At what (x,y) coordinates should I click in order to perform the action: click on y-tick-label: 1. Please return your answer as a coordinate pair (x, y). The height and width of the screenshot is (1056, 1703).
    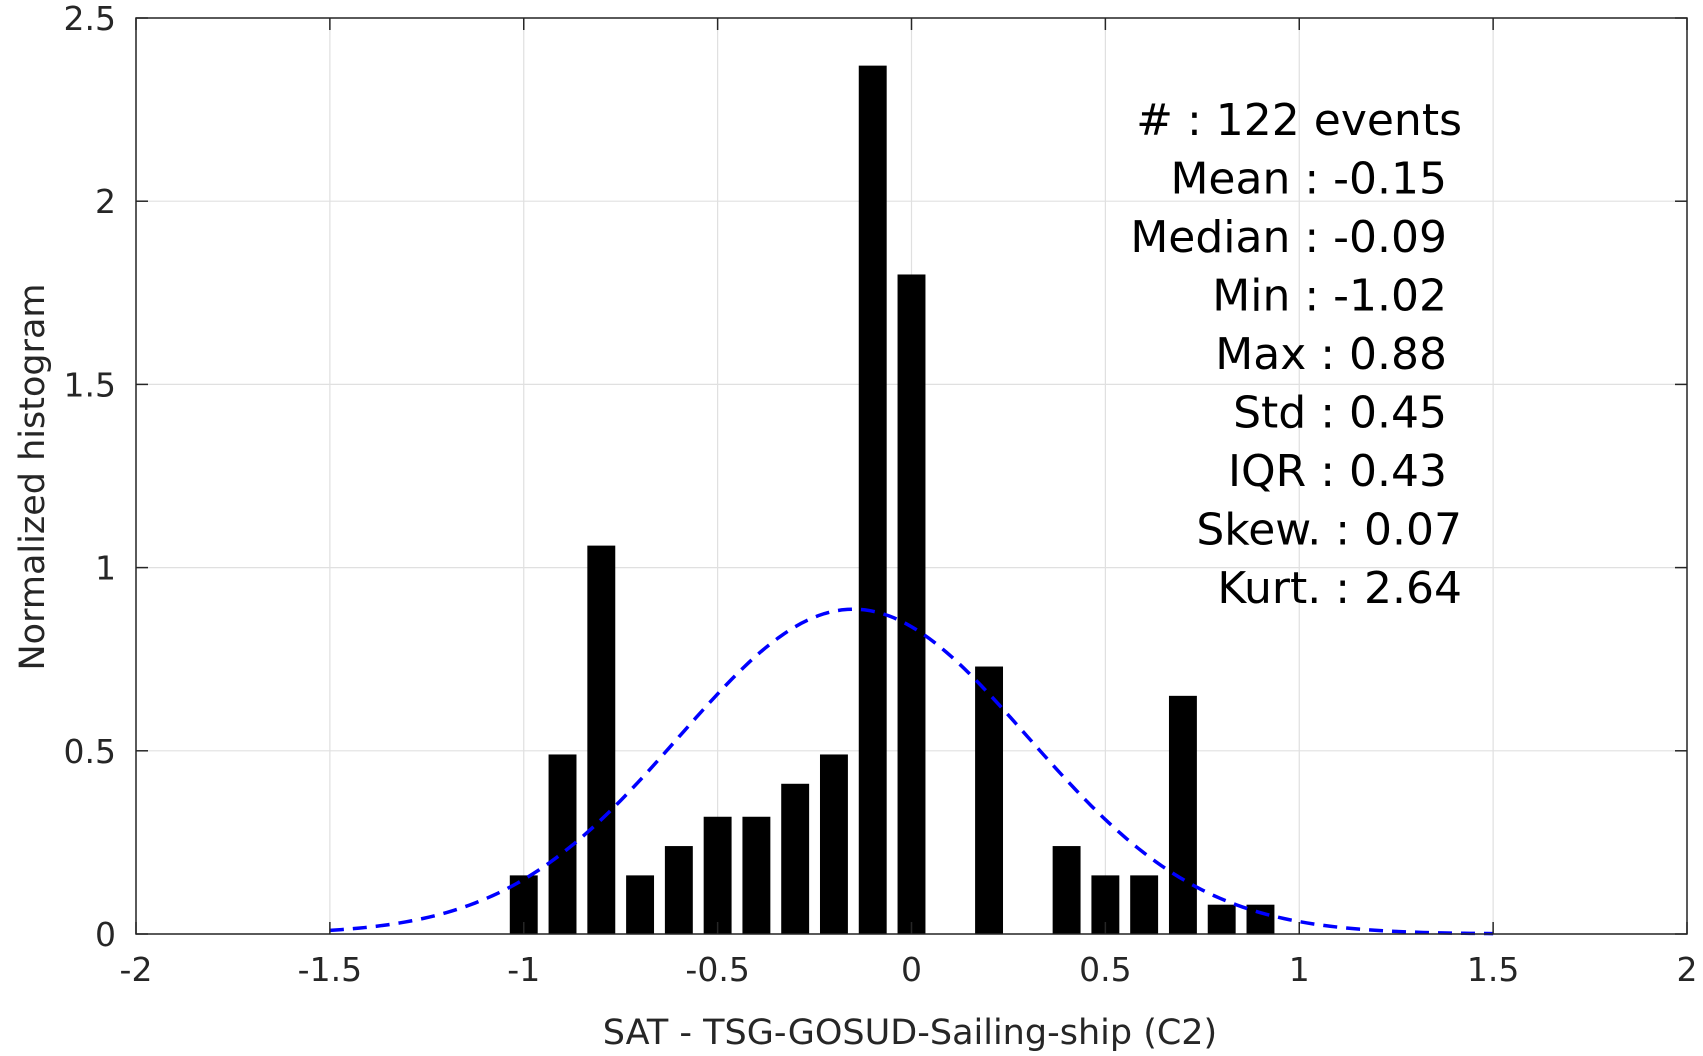
    Looking at the image, I should click on (105, 568).